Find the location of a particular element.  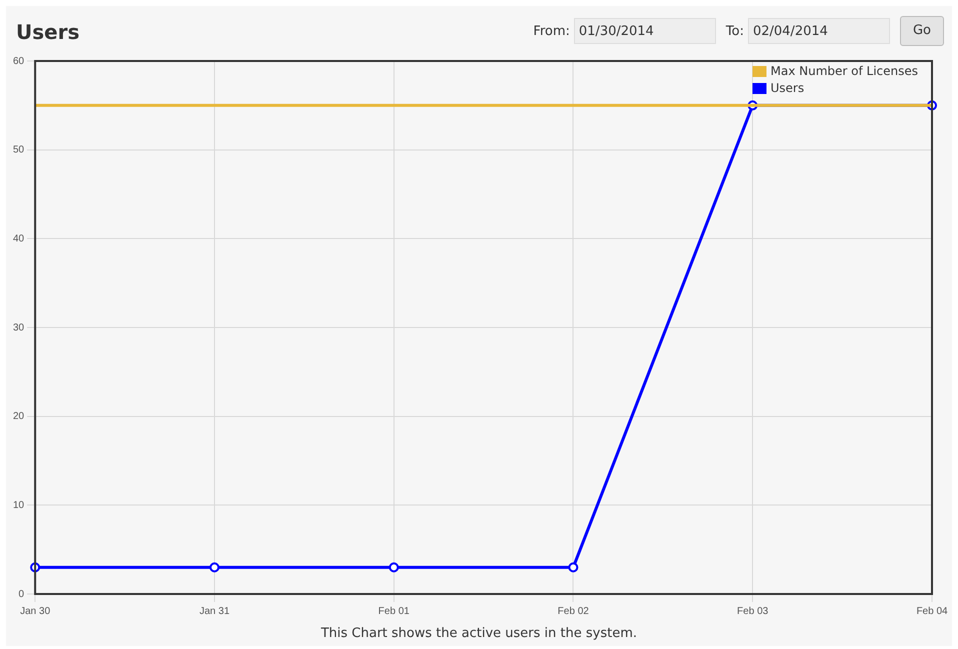

date-field: 02/04/2014 is located at coordinates (819, 31).